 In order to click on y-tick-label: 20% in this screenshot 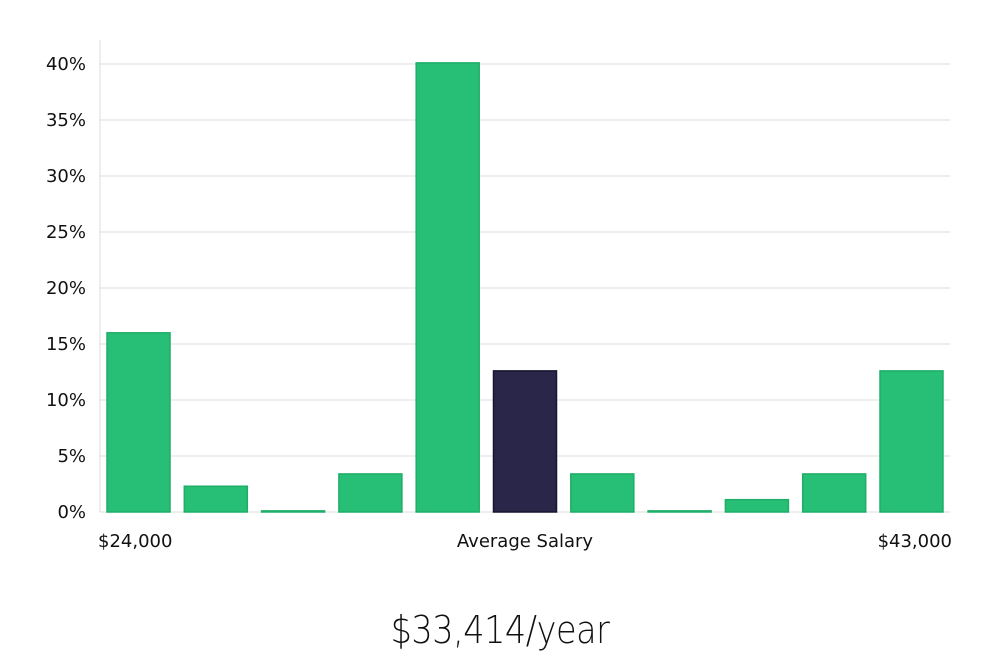, I will do `click(66, 288)`.